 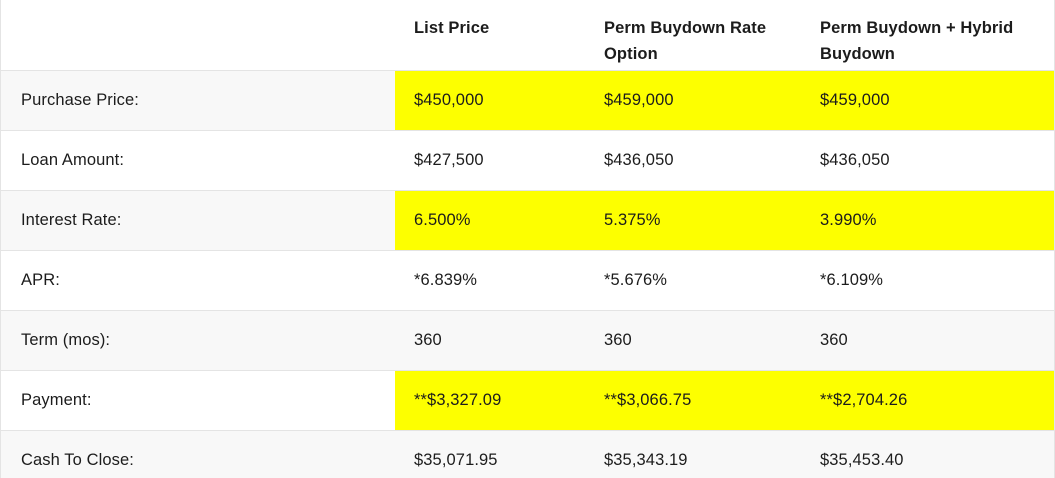 What do you see at coordinates (693, 35) in the screenshot?
I see `column-header-perm-buydown-rate-option: Perm Buydown Rate Option` at bounding box center [693, 35].